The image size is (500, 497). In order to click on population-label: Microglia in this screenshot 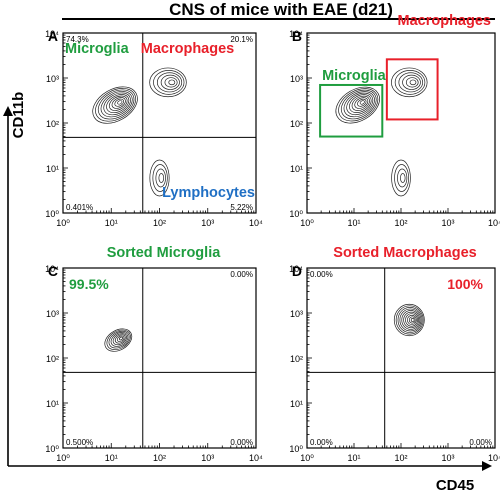, I will do `click(97, 49)`.